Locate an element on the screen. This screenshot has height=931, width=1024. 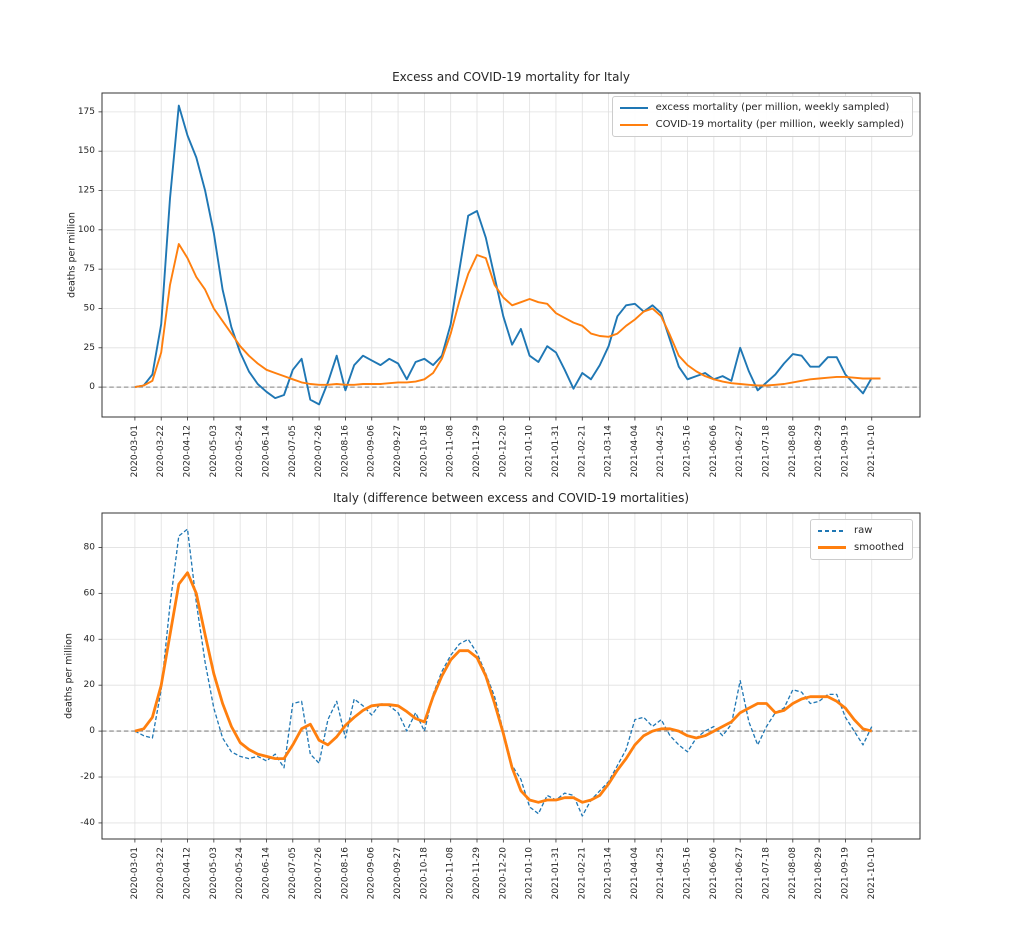
y-tick-label: -20 is located at coordinates (87, 777).